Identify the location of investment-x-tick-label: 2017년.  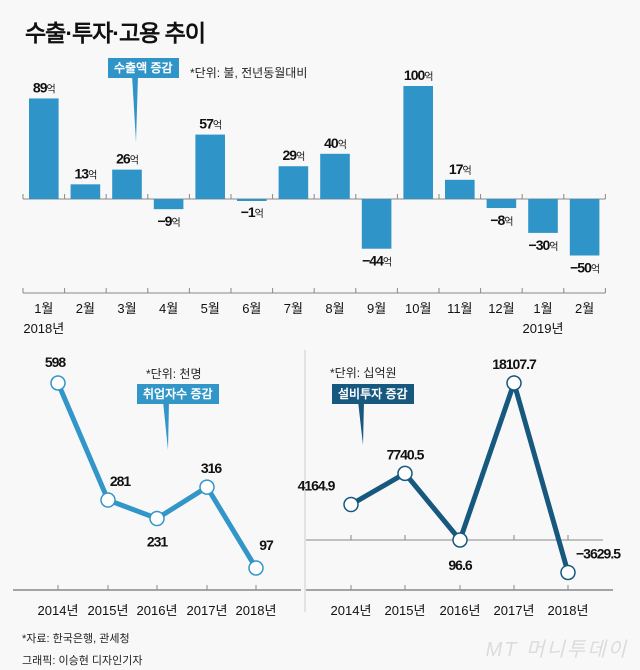
(514, 610).